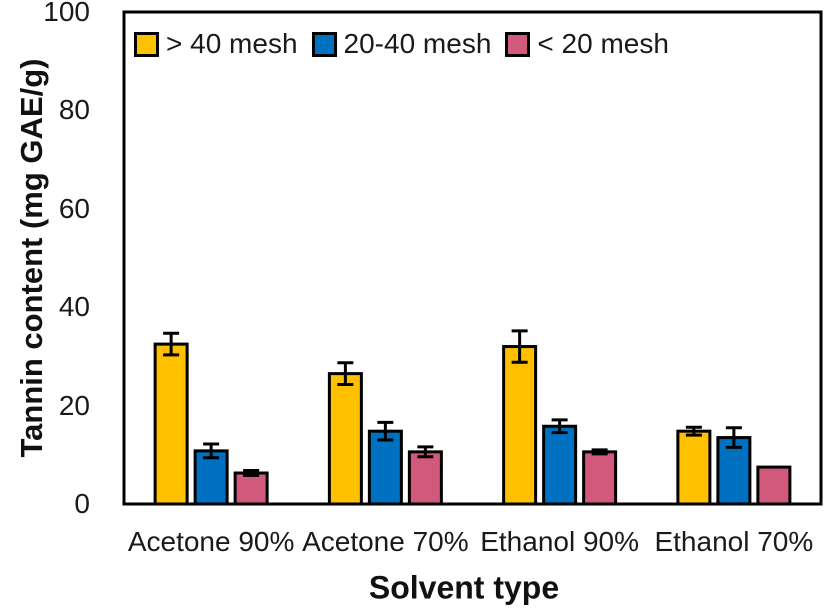 Image resolution: width=828 pixels, height=613 pixels. What do you see at coordinates (560, 541) in the screenshot?
I see `x-category-label: Ethanol 90%` at bounding box center [560, 541].